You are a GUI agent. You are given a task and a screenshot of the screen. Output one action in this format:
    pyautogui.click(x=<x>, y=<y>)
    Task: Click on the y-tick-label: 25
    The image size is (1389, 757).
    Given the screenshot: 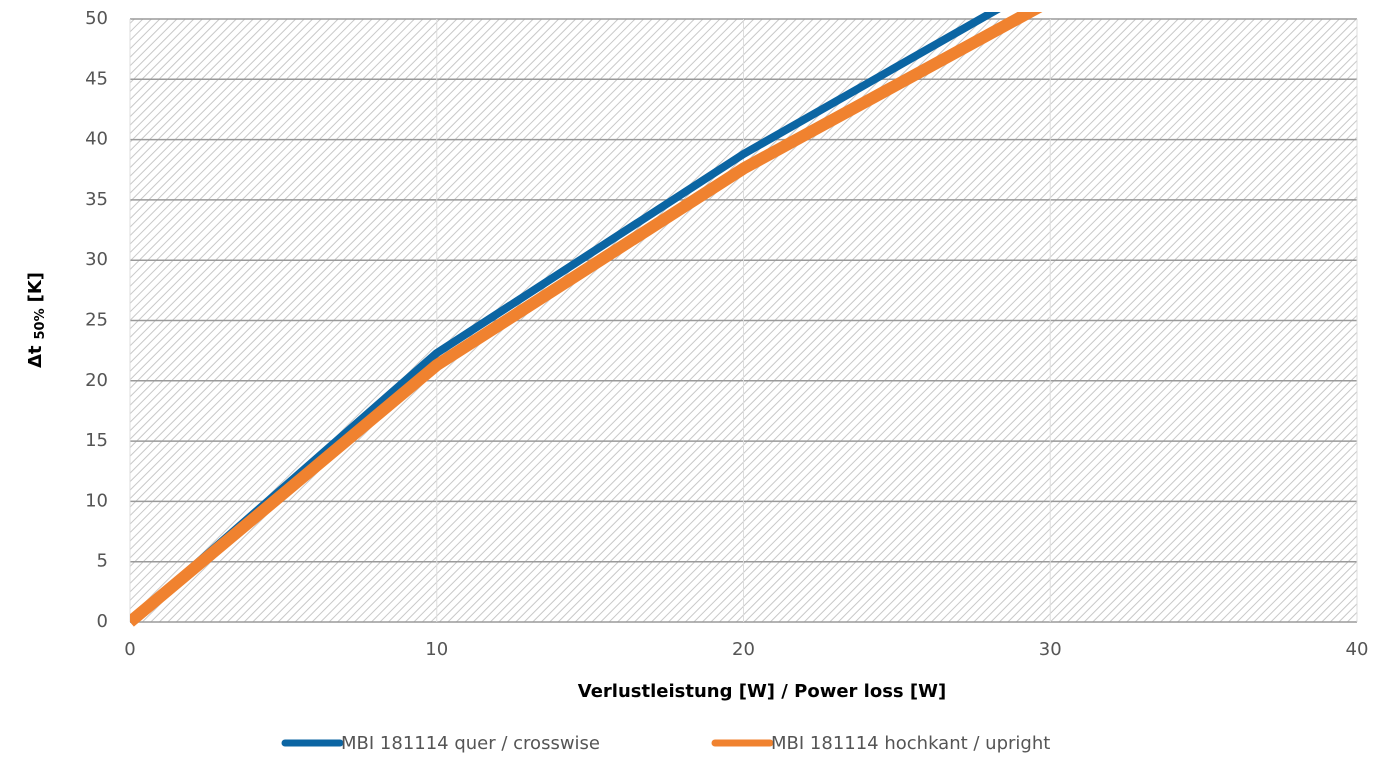 What is the action you would take?
    pyautogui.click(x=96, y=320)
    